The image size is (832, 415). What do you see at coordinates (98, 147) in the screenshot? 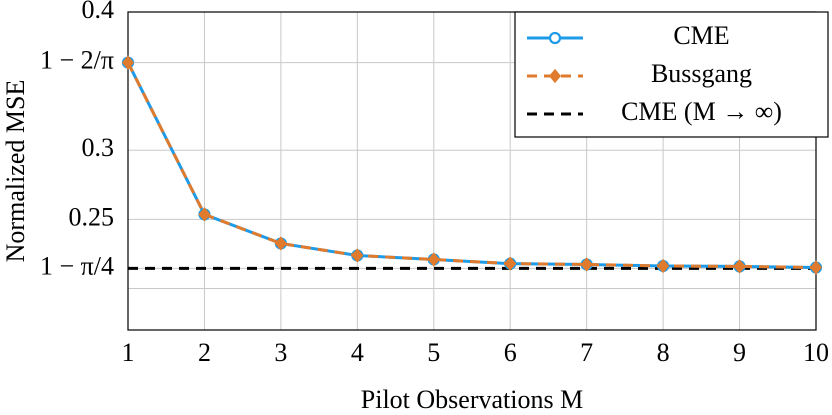
I see `y-tick-label: 0.3` at bounding box center [98, 147].